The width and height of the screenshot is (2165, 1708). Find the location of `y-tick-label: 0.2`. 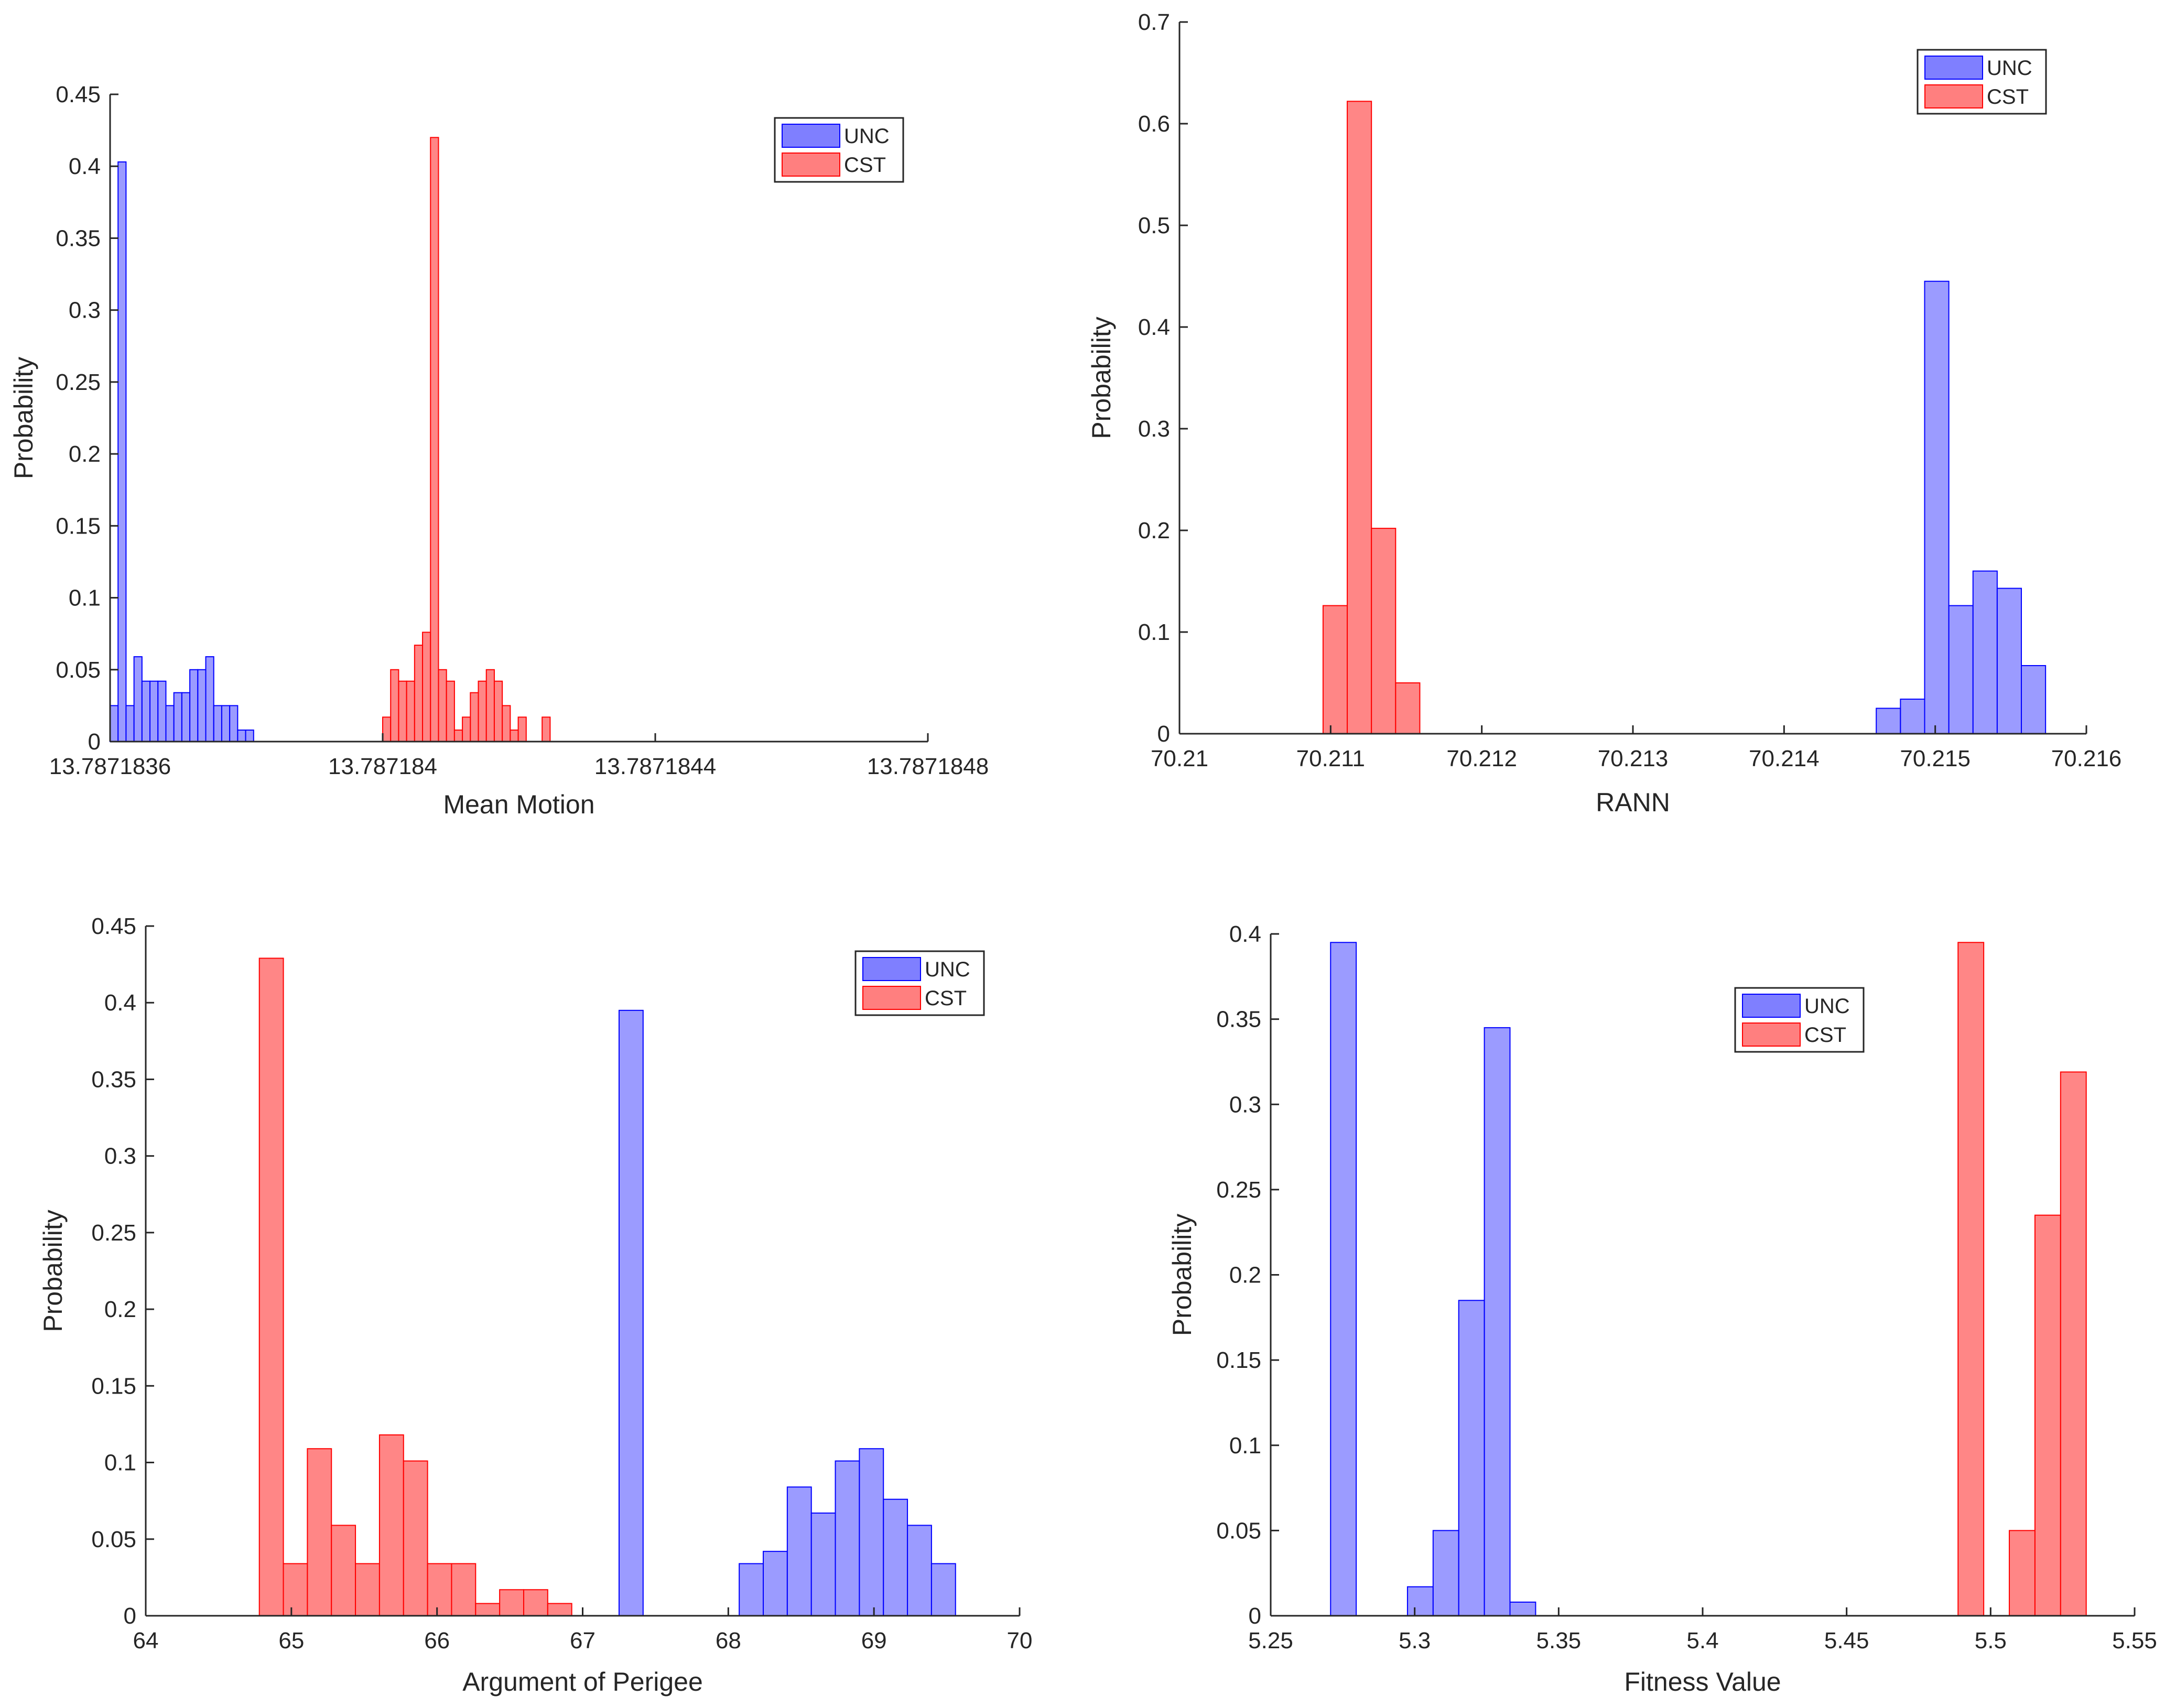

y-tick-label: 0.2 is located at coordinates (120, 1309).